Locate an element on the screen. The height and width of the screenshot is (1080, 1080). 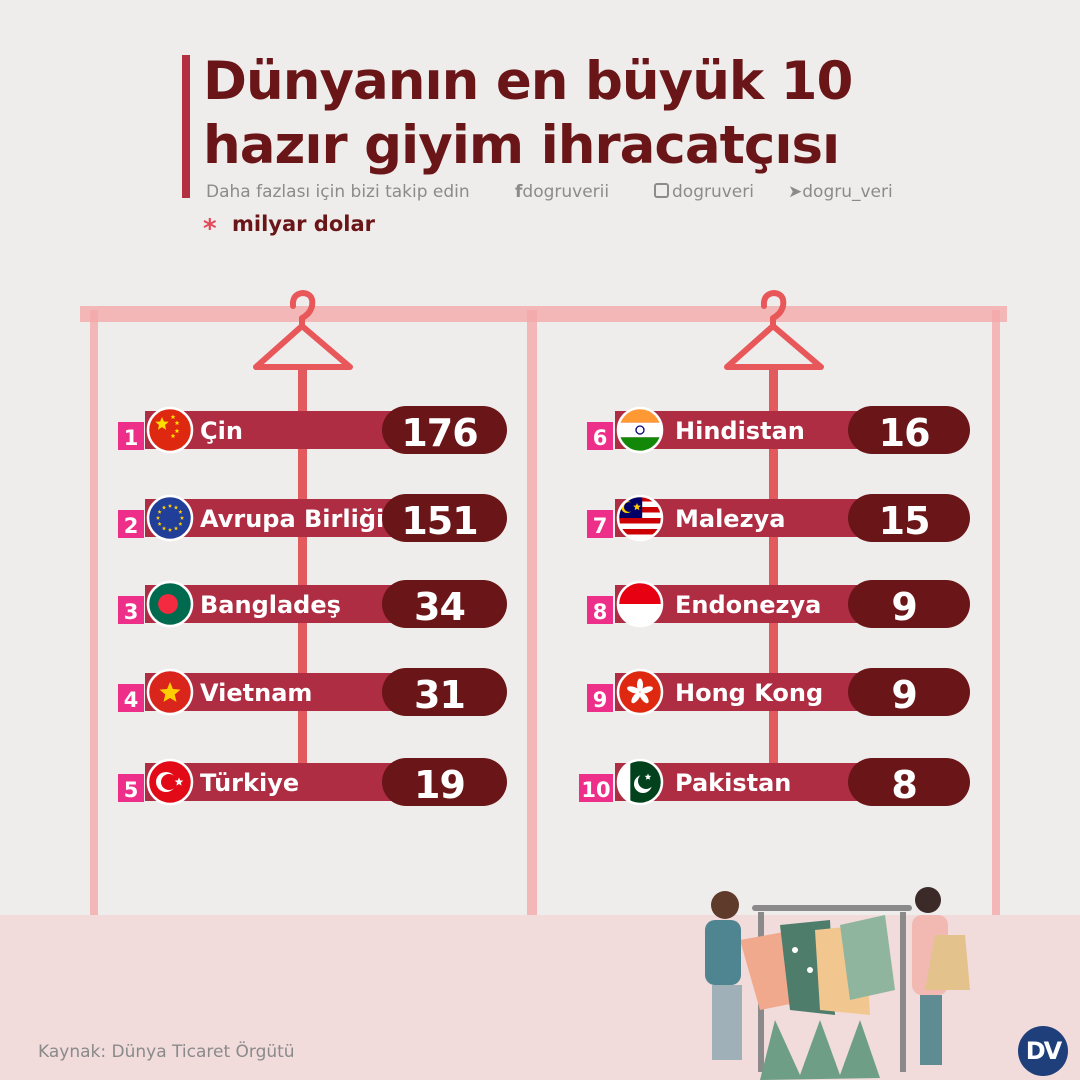
hanger-stem-right is located at coordinates (773, 572).